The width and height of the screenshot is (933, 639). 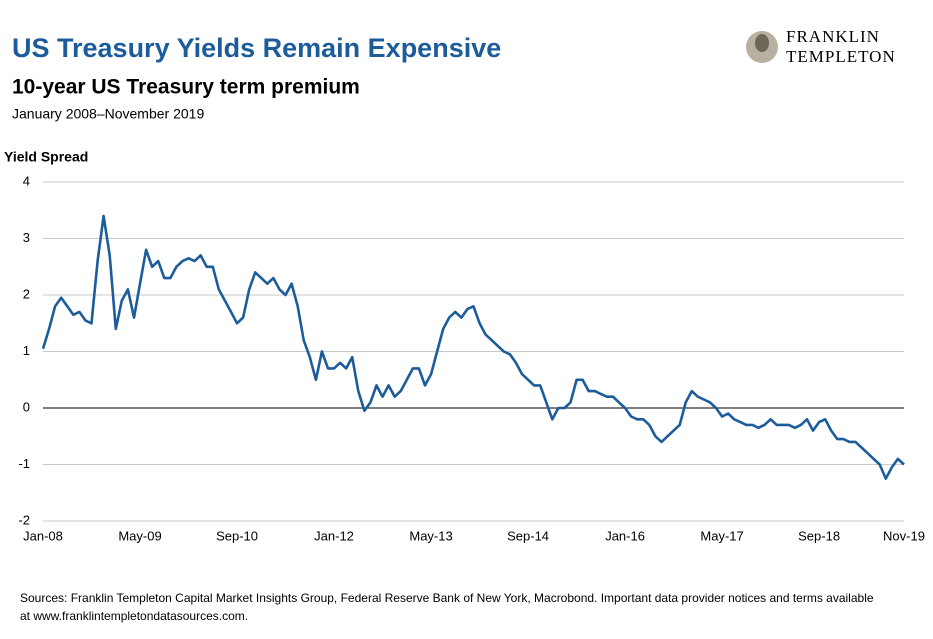 I want to click on x-tick-label: Sep-14, so click(x=528, y=535).